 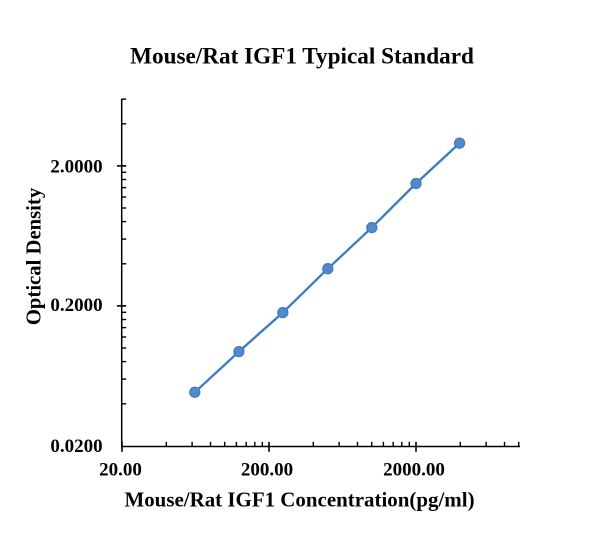 I want to click on svg-text: Optical Density, so click(x=35, y=256).